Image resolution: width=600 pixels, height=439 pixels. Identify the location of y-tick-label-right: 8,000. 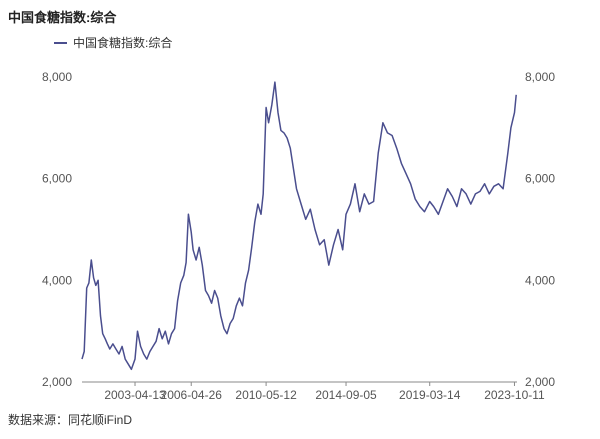
(540, 77).